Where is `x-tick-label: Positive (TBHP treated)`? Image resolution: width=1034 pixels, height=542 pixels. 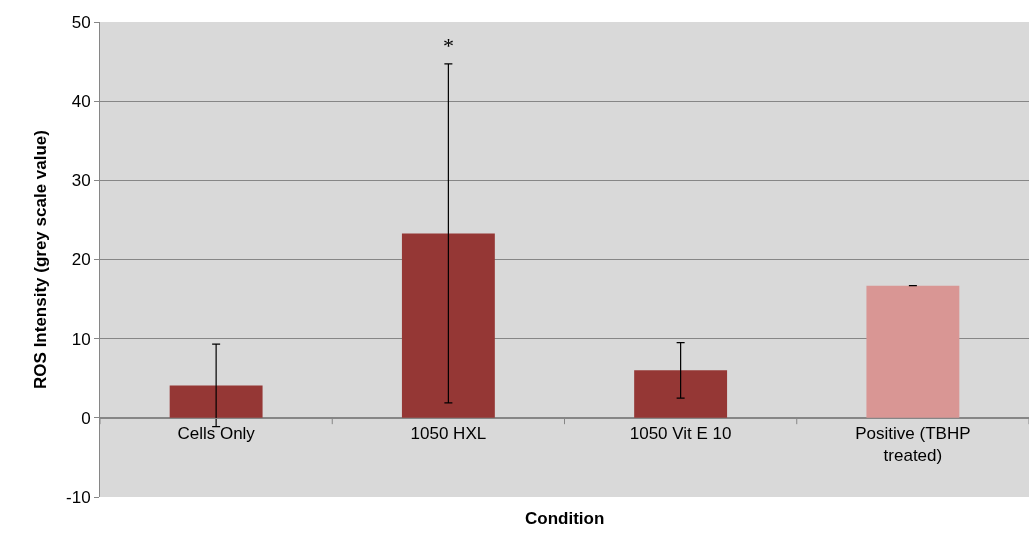
x-tick-label: Positive (TBHP treated) is located at coordinates (913, 445).